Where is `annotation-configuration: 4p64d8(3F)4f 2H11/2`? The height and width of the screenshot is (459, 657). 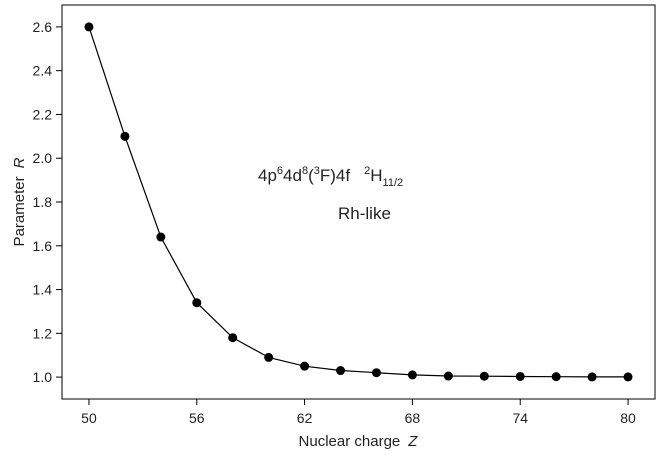
annotation-configuration: 4p64d8(3F)4f 2H11/2 is located at coordinates (330, 177).